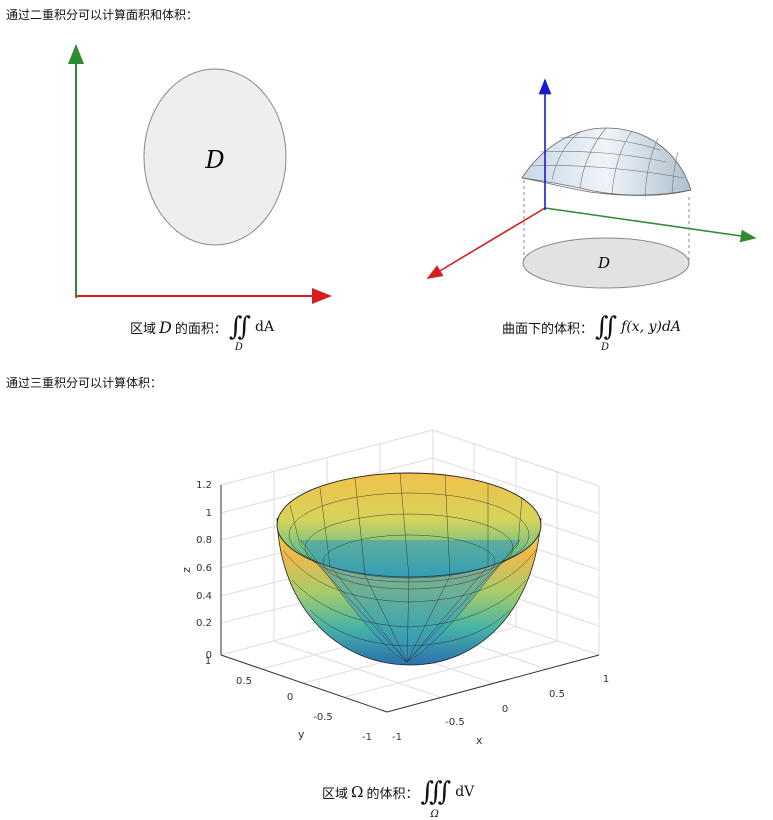  I want to click on x-tick-4: 1, so click(606, 679).